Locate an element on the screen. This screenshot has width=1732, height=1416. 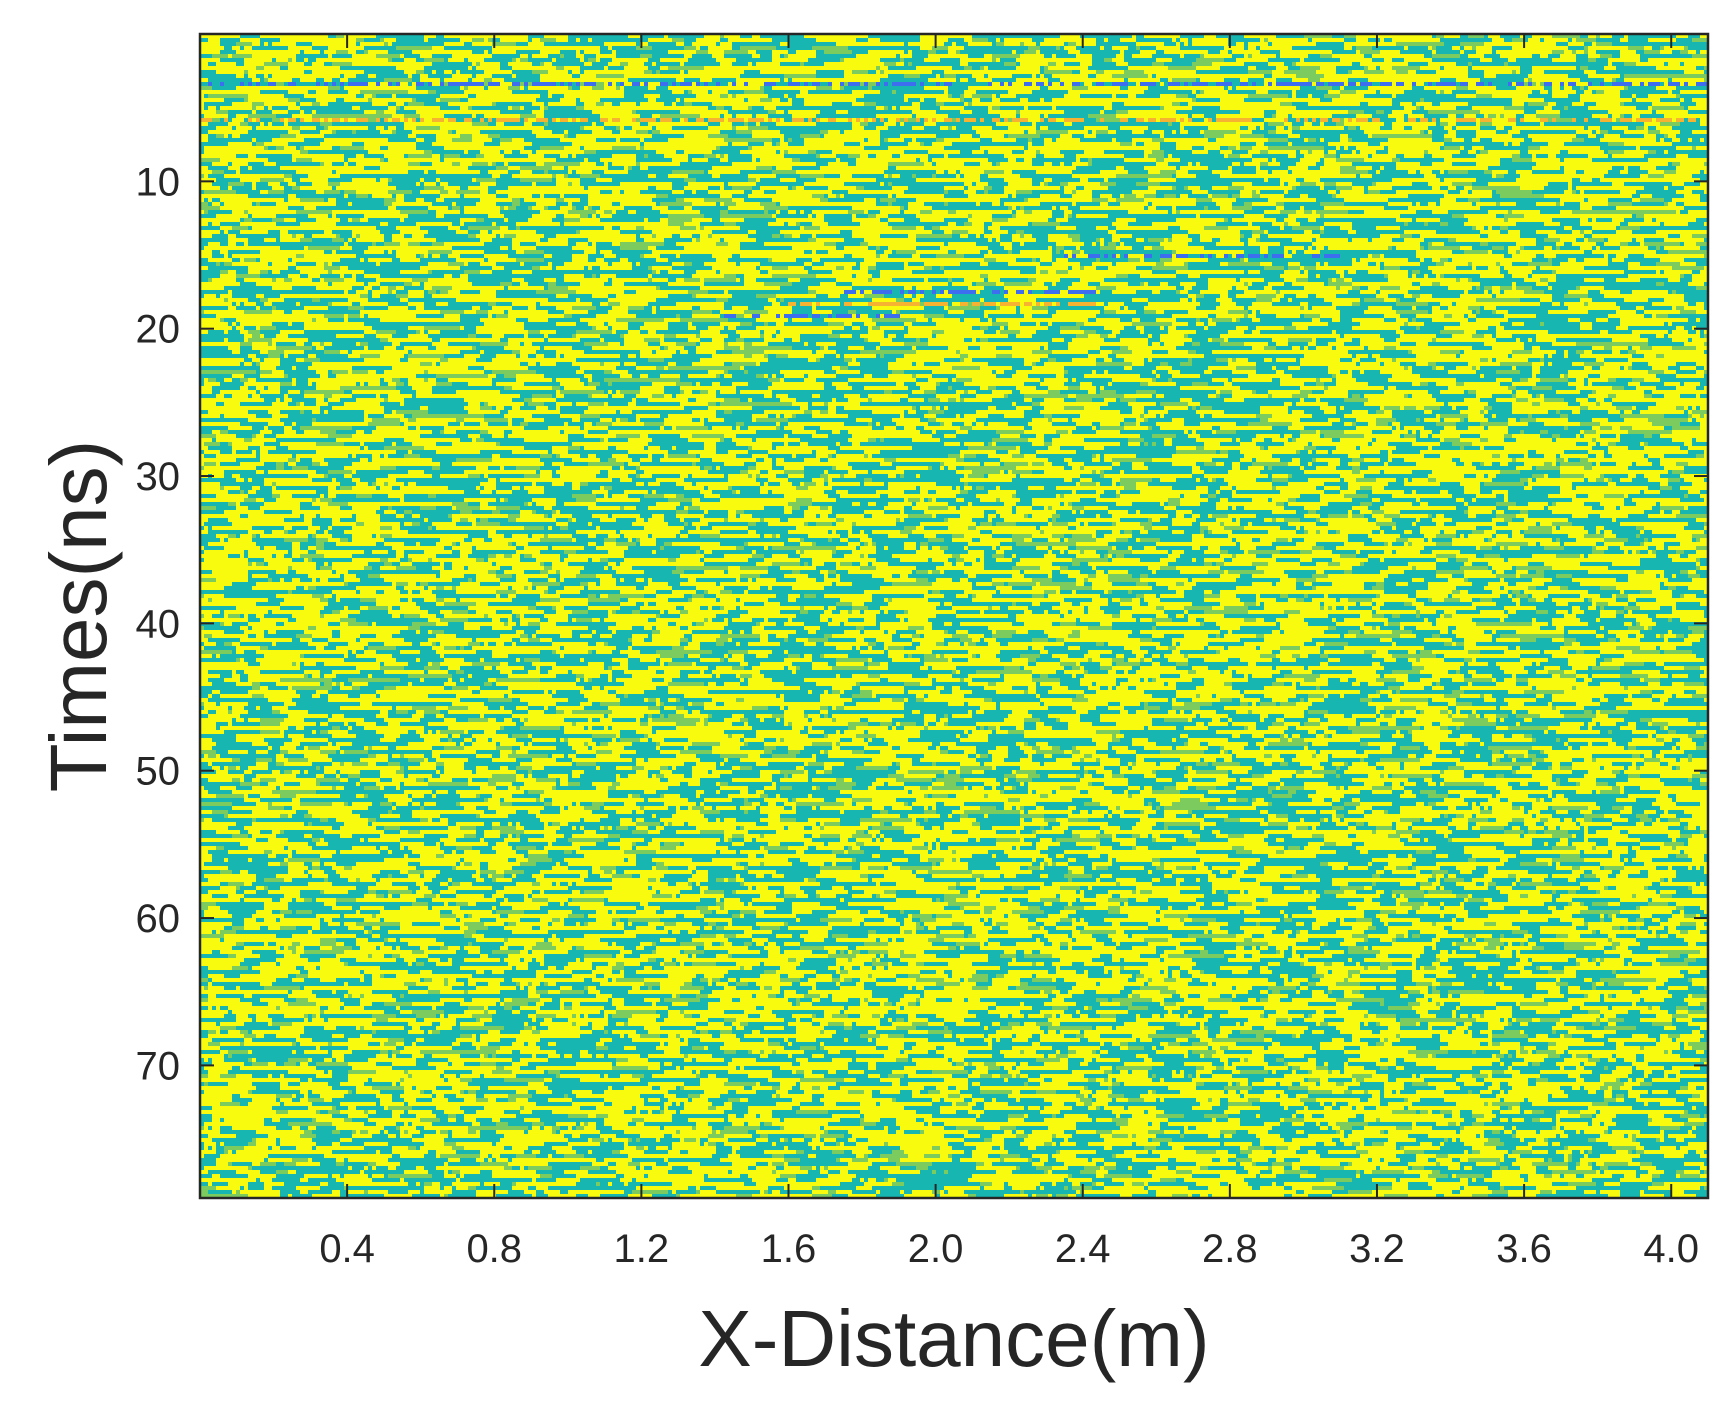
y-axis-label: Times(ns) is located at coordinates (78, 616).